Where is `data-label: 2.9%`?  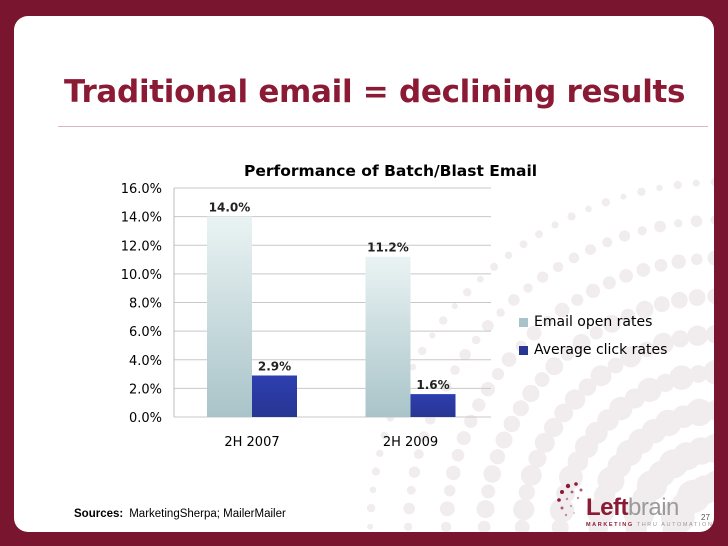
data-label: 2.9% is located at coordinates (274, 366).